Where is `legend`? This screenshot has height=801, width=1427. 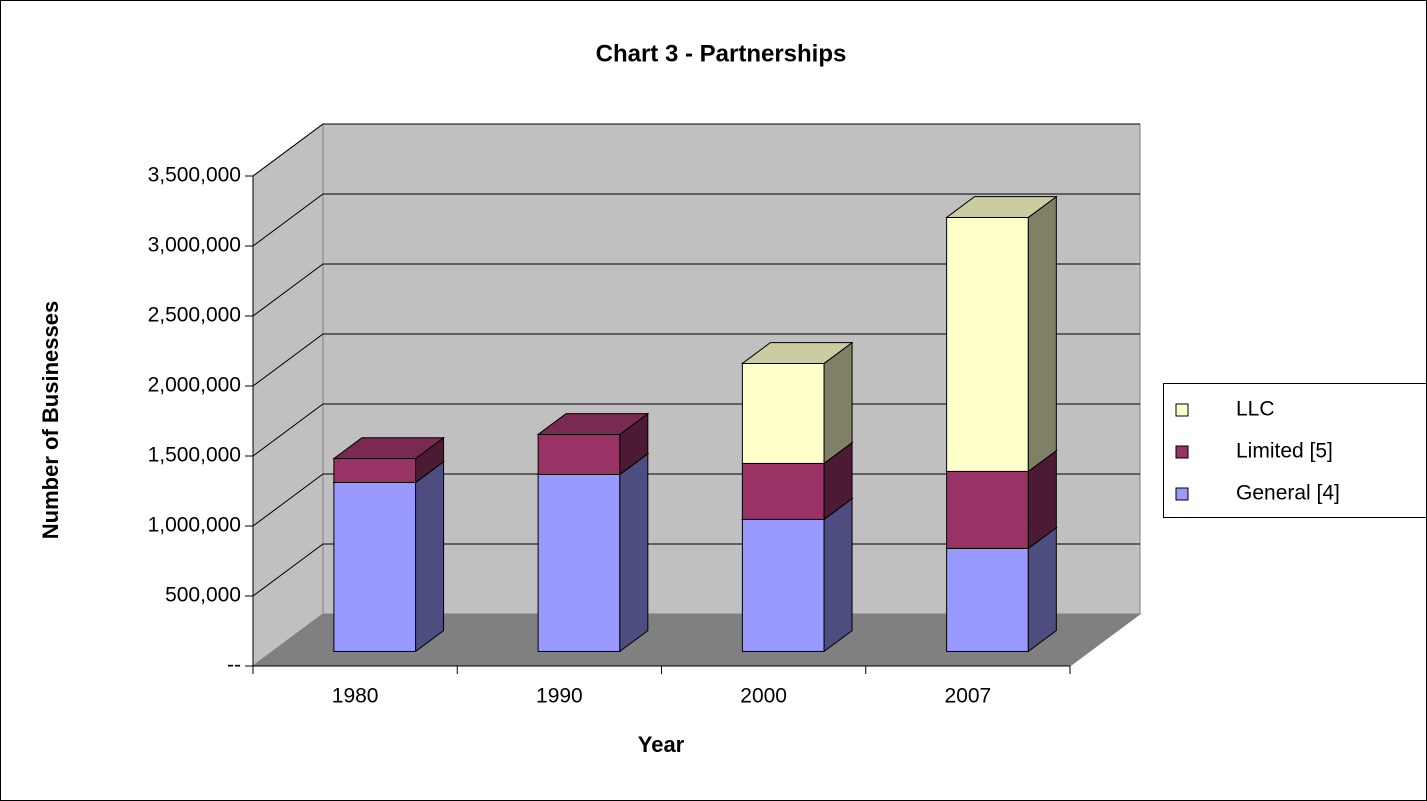 legend is located at coordinates (1295, 450).